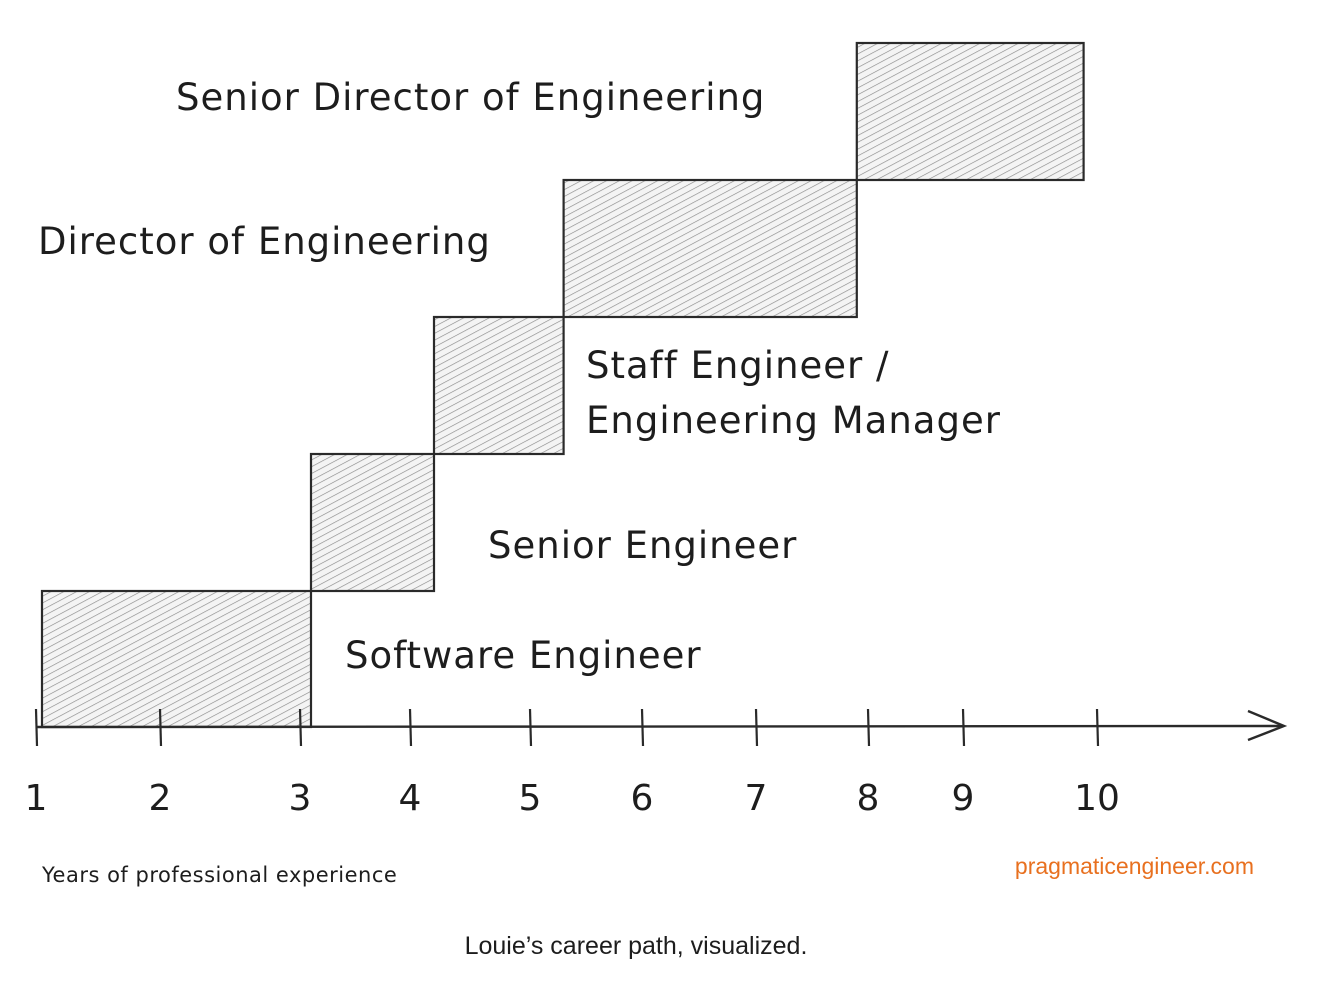 The image size is (1332, 988). I want to click on x-axis-tick-labels: 1 2 3 4 5 6 7 8 9 10, so click(572, 798).